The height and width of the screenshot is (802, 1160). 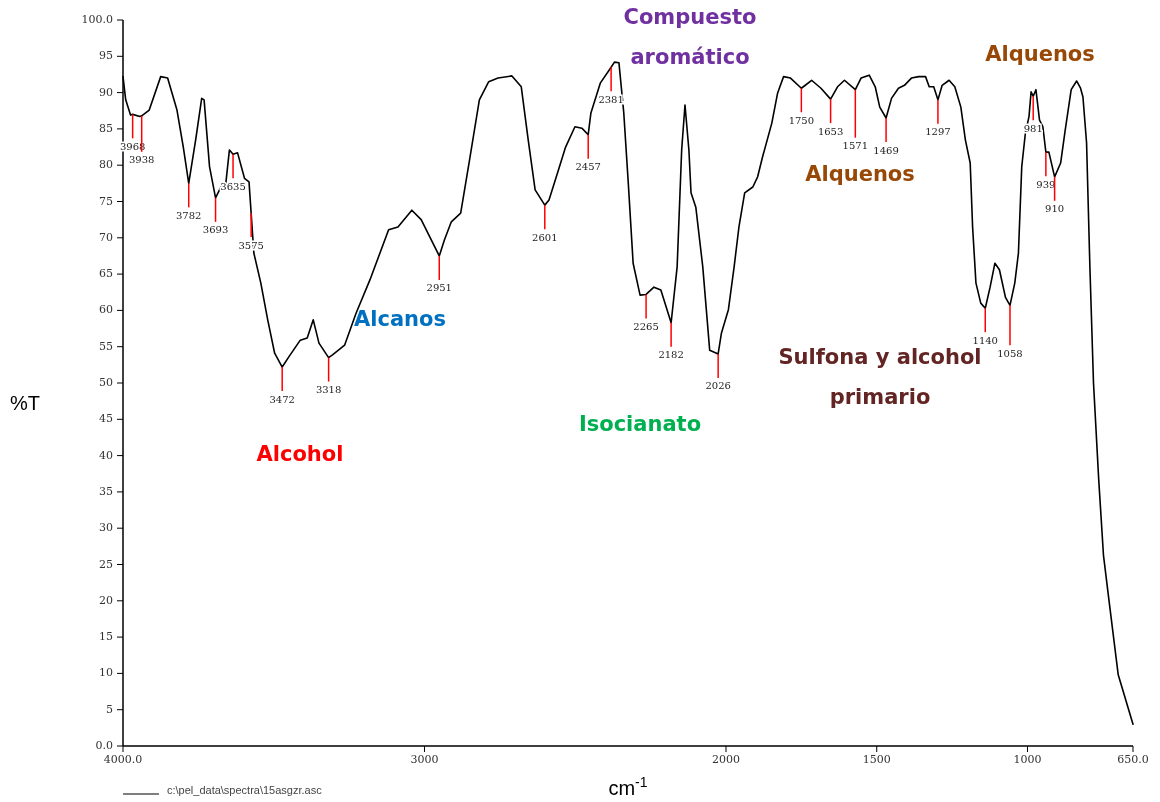 What do you see at coordinates (215, 230) in the screenshot?
I see `annotation: 3693` at bounding box center [215, 230].